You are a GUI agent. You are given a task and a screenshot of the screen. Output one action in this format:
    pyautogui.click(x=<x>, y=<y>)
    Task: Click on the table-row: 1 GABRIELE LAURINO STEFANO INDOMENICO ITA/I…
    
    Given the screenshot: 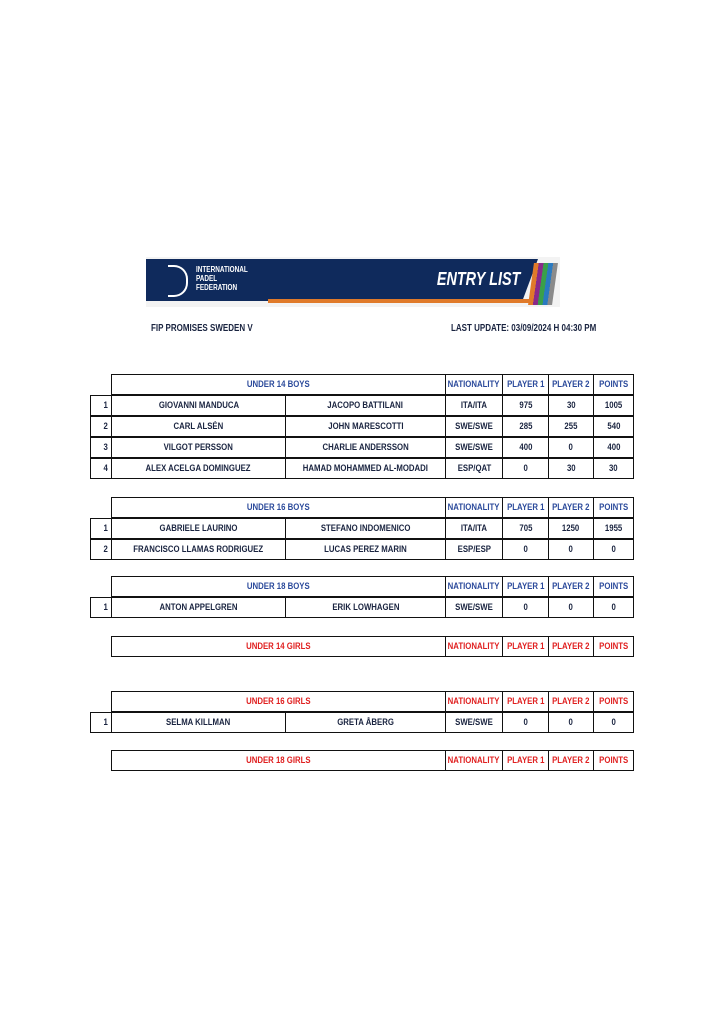 What is the action you would take?
    pyautogui.click(x=362, y=528)
    